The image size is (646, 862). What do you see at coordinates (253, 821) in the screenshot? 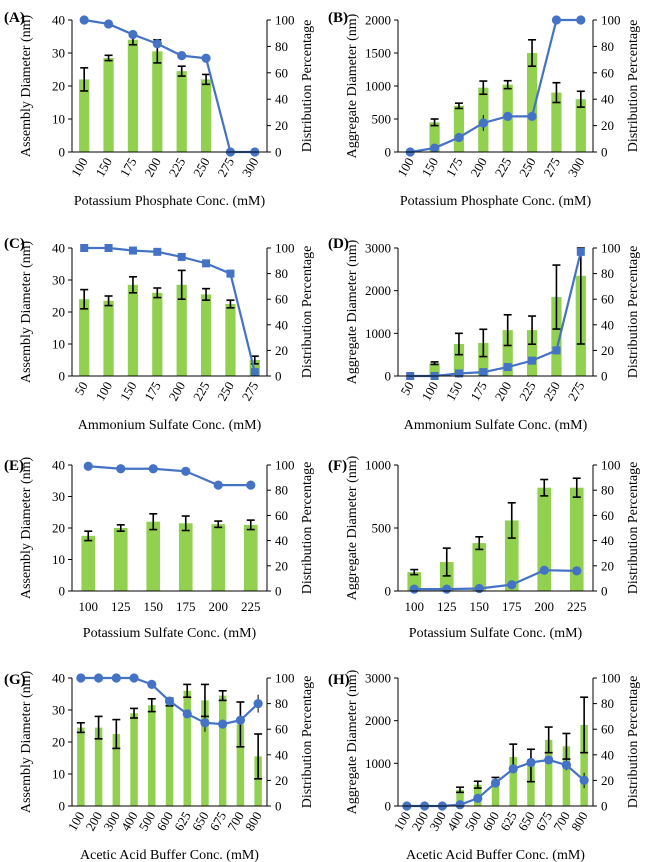
I see `x-tick-label: 800` at bounding box center [253, 821].